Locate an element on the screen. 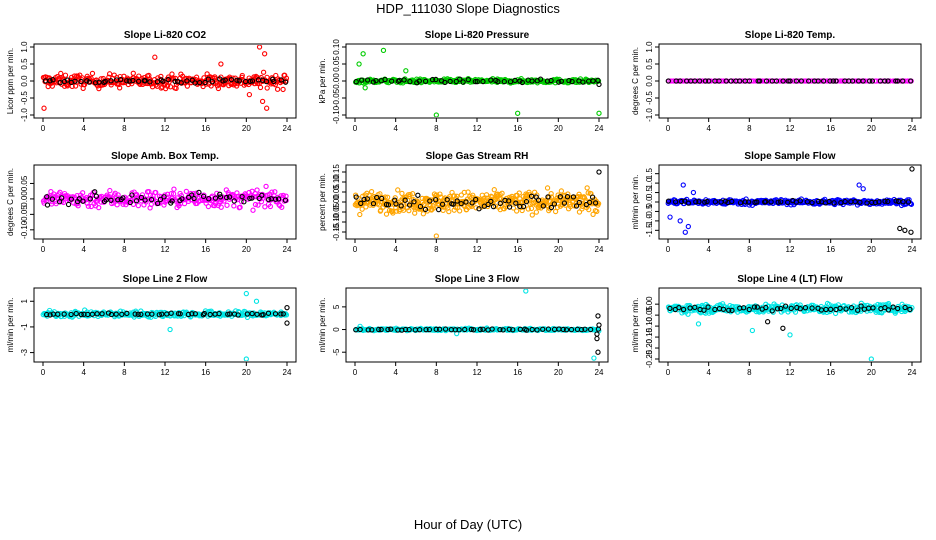 The height and width of the screenshot is (540, 936). x-tick-label: 24 is located at coordinates (599, 249).